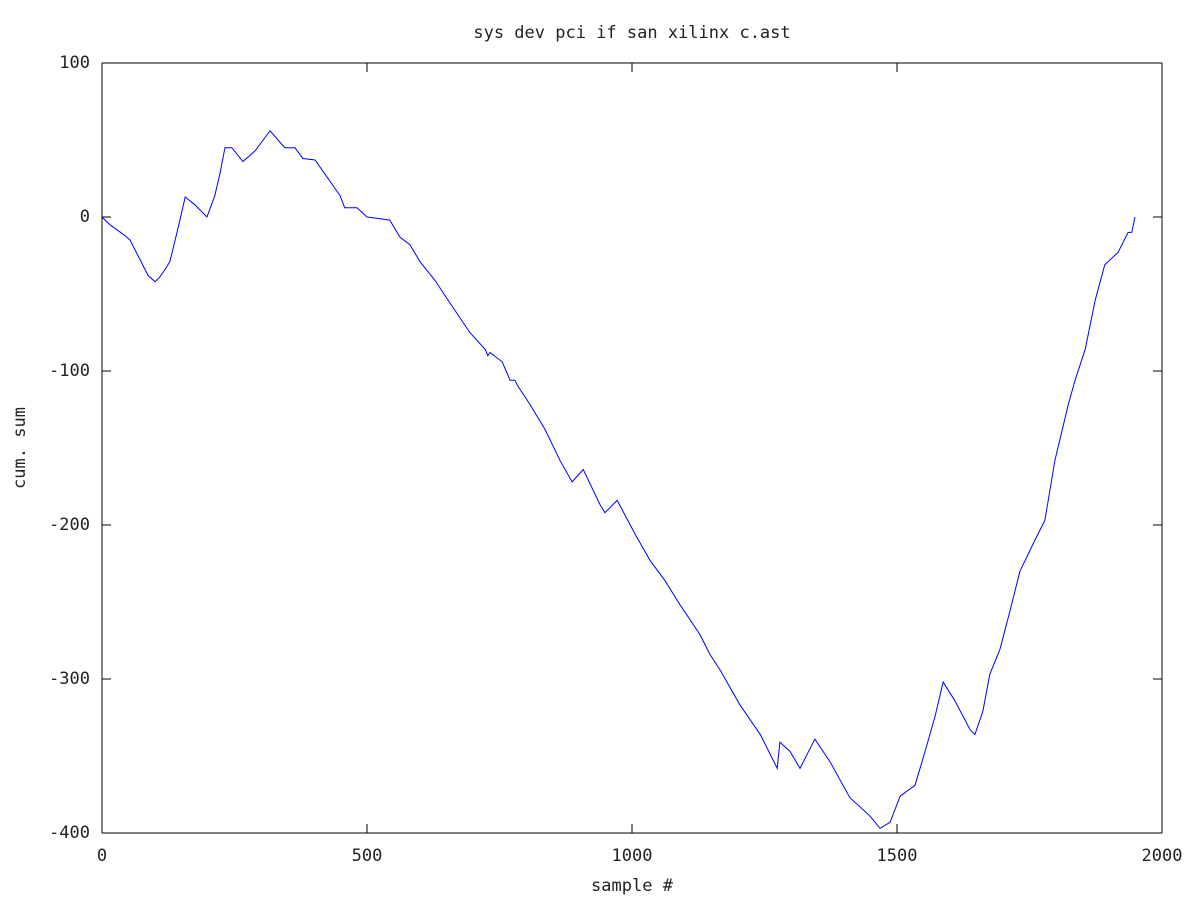  Describe the element at coordinates (69, 525) in the screenshot. I see `y-tick-label: -200` at that location.